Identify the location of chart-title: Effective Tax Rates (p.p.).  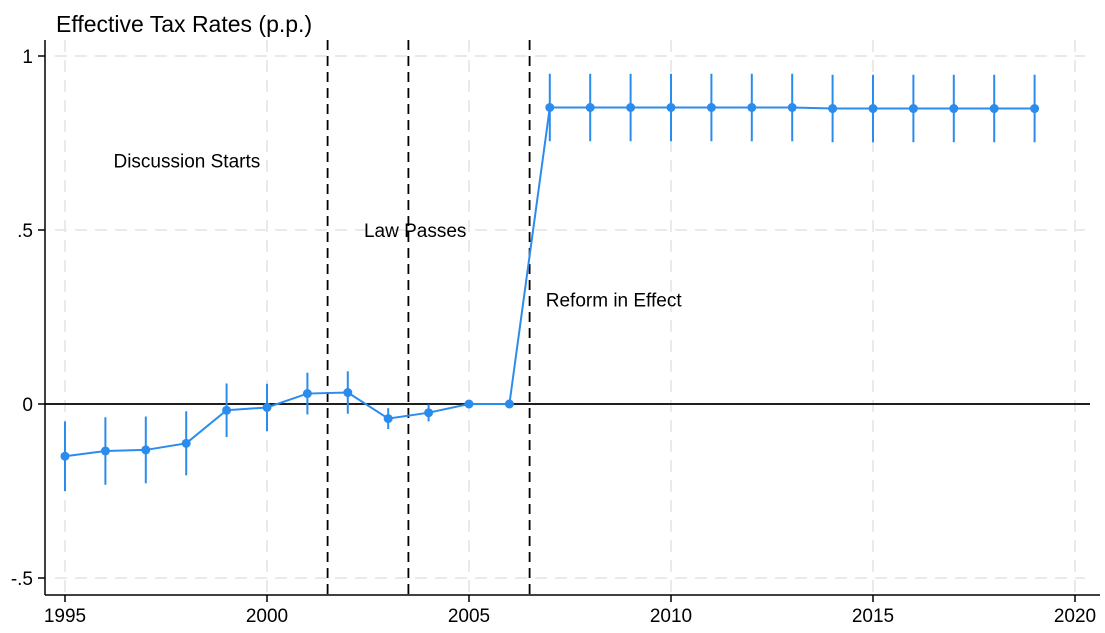
(184, 24).